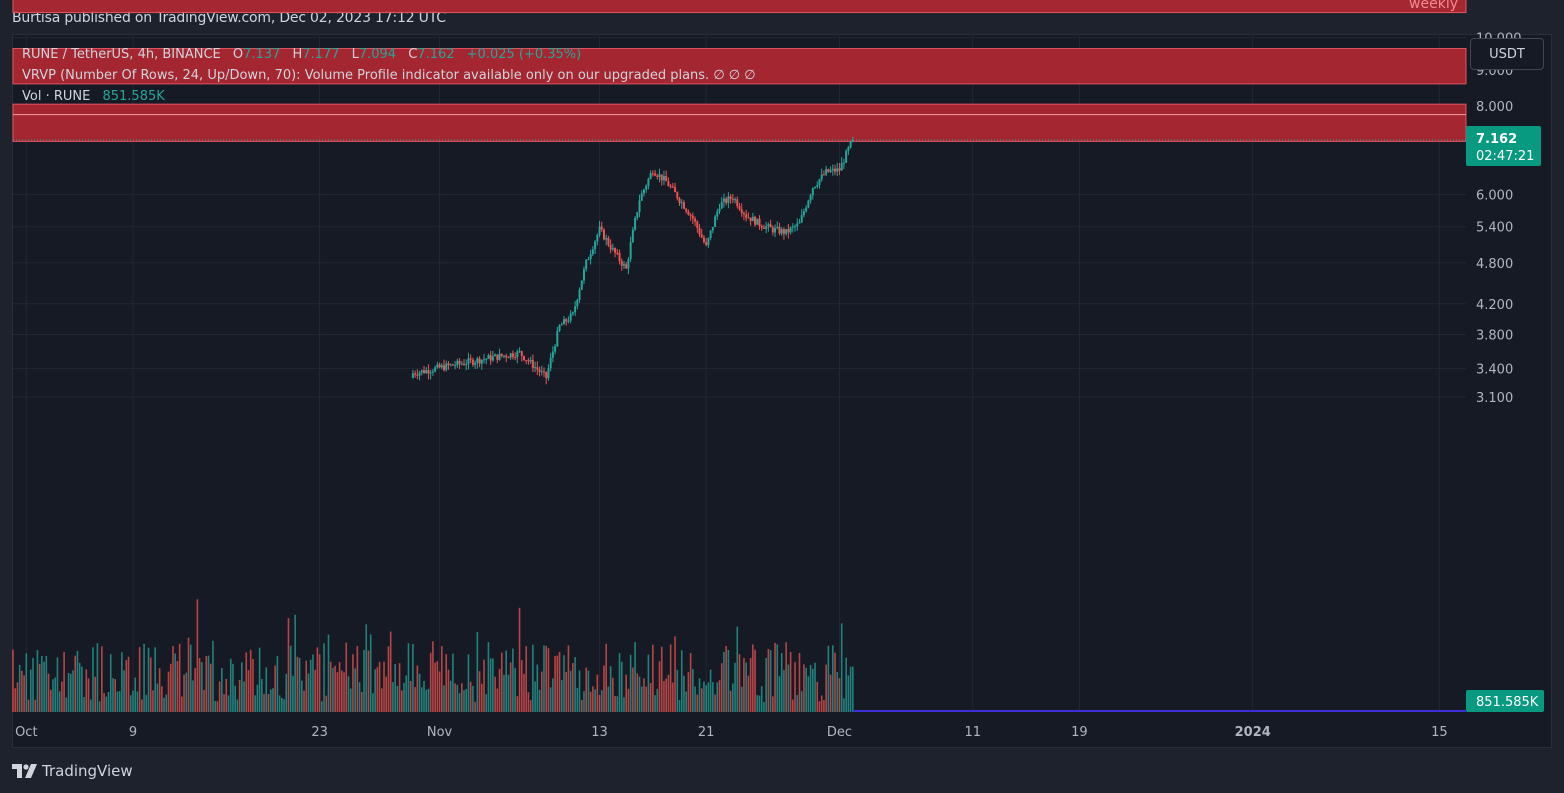 The width and height of the screenshot is (1564, 793). I want to click on x-tick-label: 15, so click(1439, 732).